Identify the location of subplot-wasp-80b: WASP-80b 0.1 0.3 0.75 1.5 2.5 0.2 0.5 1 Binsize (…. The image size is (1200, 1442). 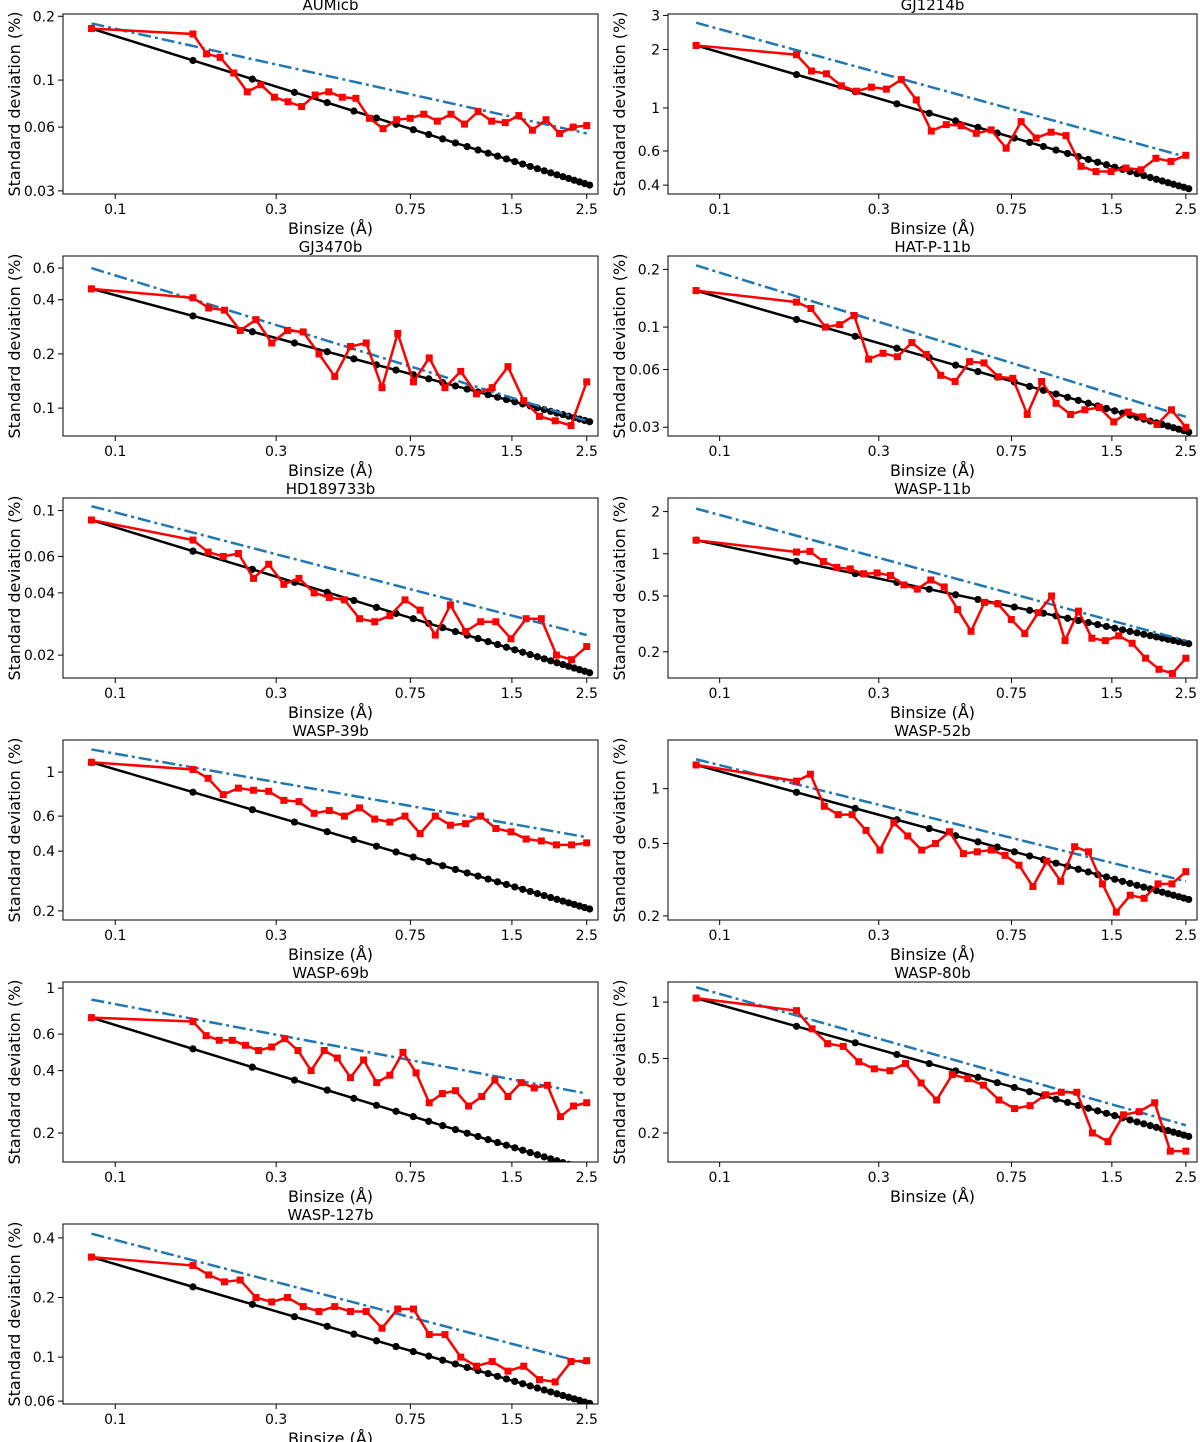
(904, 1085).